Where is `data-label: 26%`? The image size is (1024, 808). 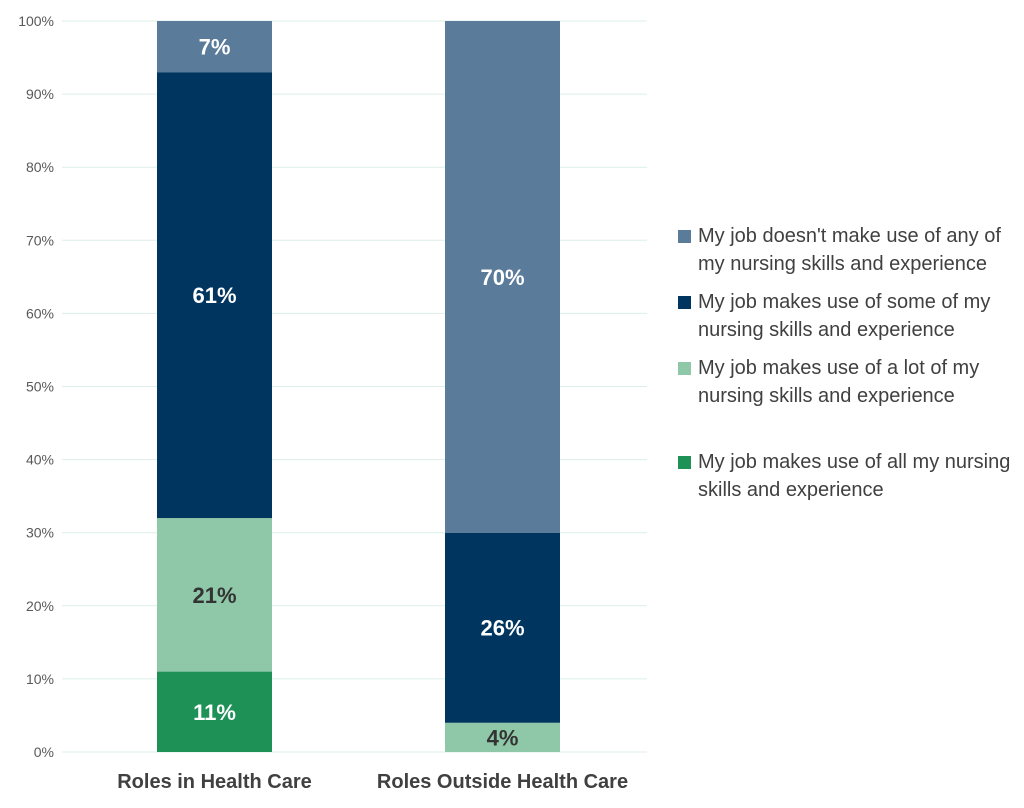
data-label: 26% is located at coordinates (502, 628).